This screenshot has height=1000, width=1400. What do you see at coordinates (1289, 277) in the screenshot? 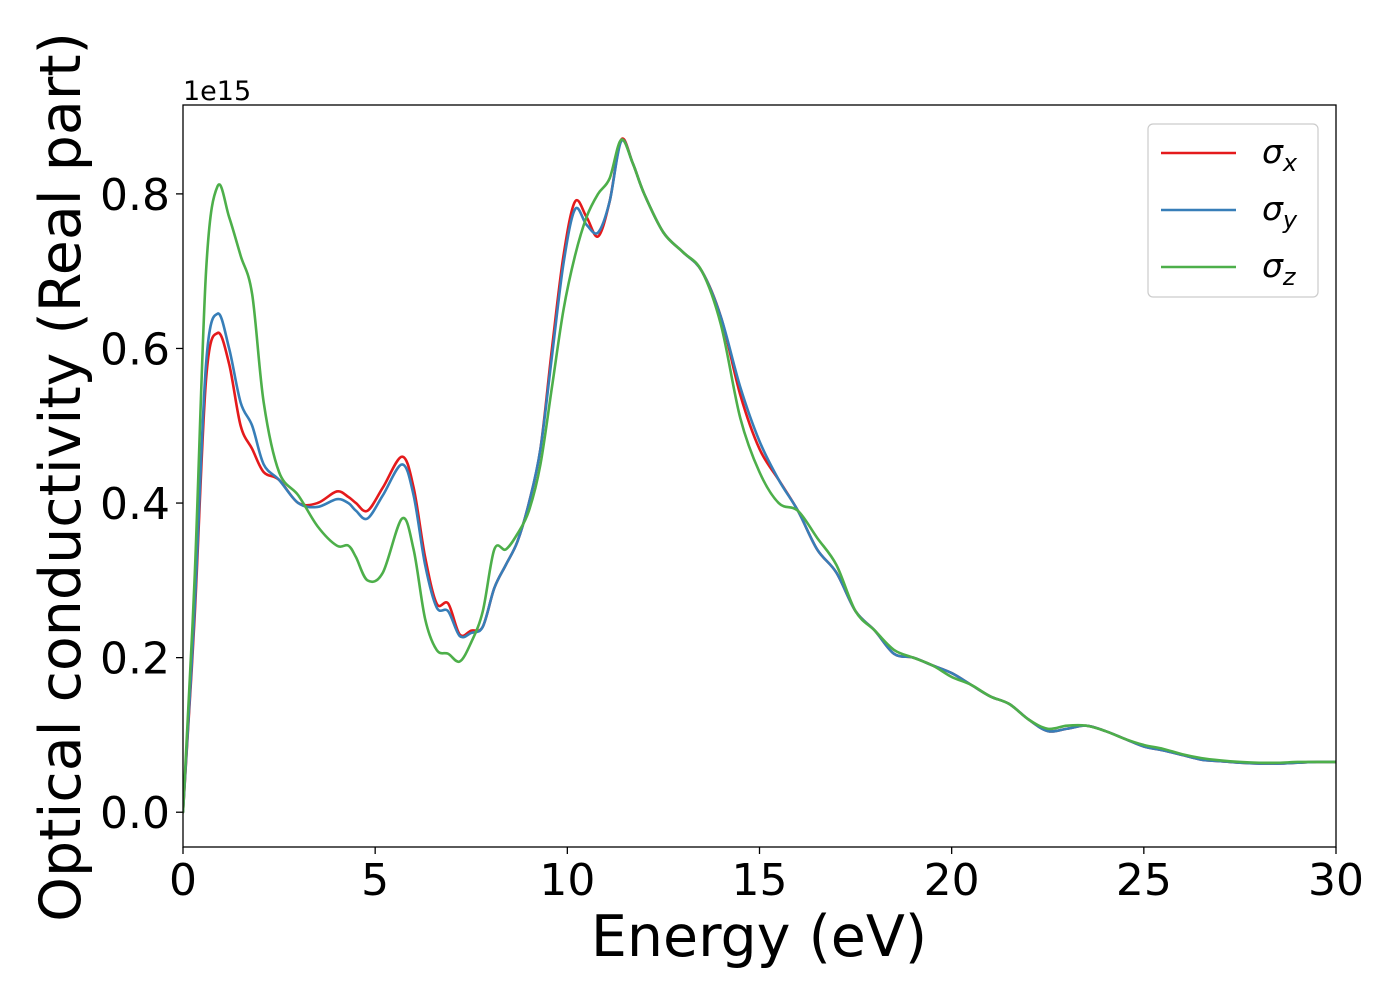
I see `legend-subscript-z: z` at bounding box center [1289, 277].